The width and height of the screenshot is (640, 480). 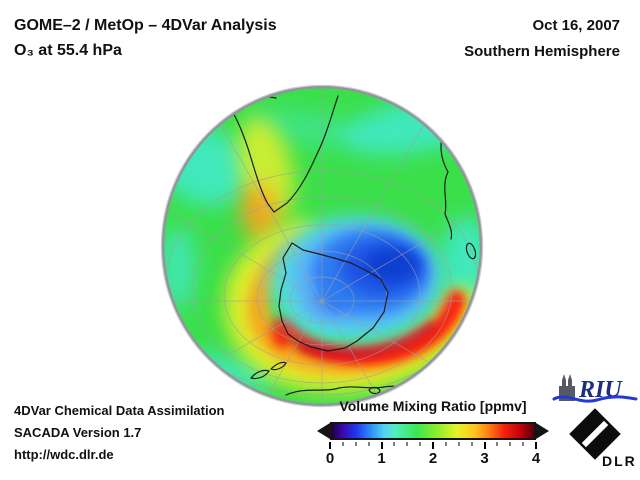 I want to click on colorbar-tick-label-3: 3, so click(x=484, y=458).